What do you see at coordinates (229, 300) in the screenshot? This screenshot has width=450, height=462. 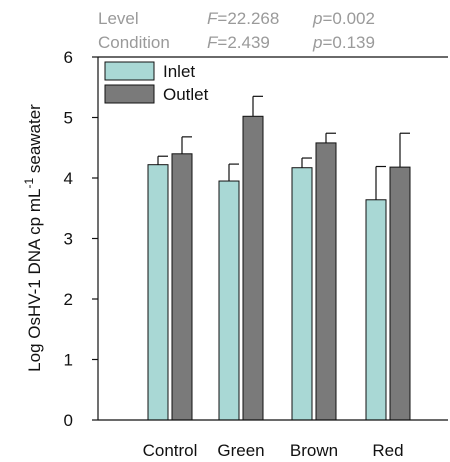 I see `bar-inlet-green` at bounding box center [229, 300].